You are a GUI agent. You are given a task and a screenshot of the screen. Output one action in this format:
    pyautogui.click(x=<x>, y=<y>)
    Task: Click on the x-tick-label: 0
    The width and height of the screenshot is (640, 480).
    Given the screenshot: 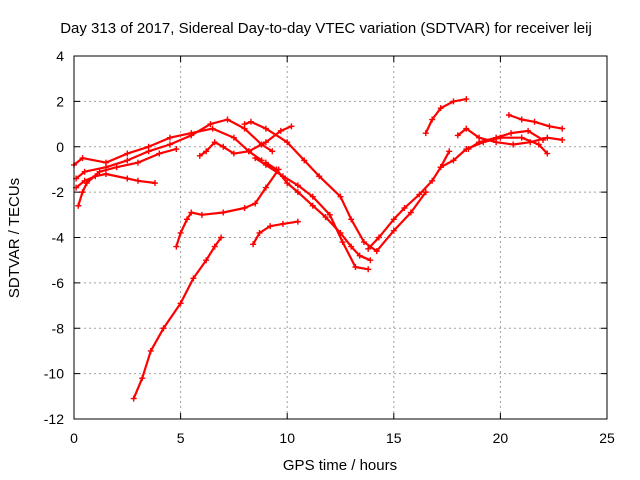 What is the action you would take?
    pyautogui.click(x=74, y=438)
    